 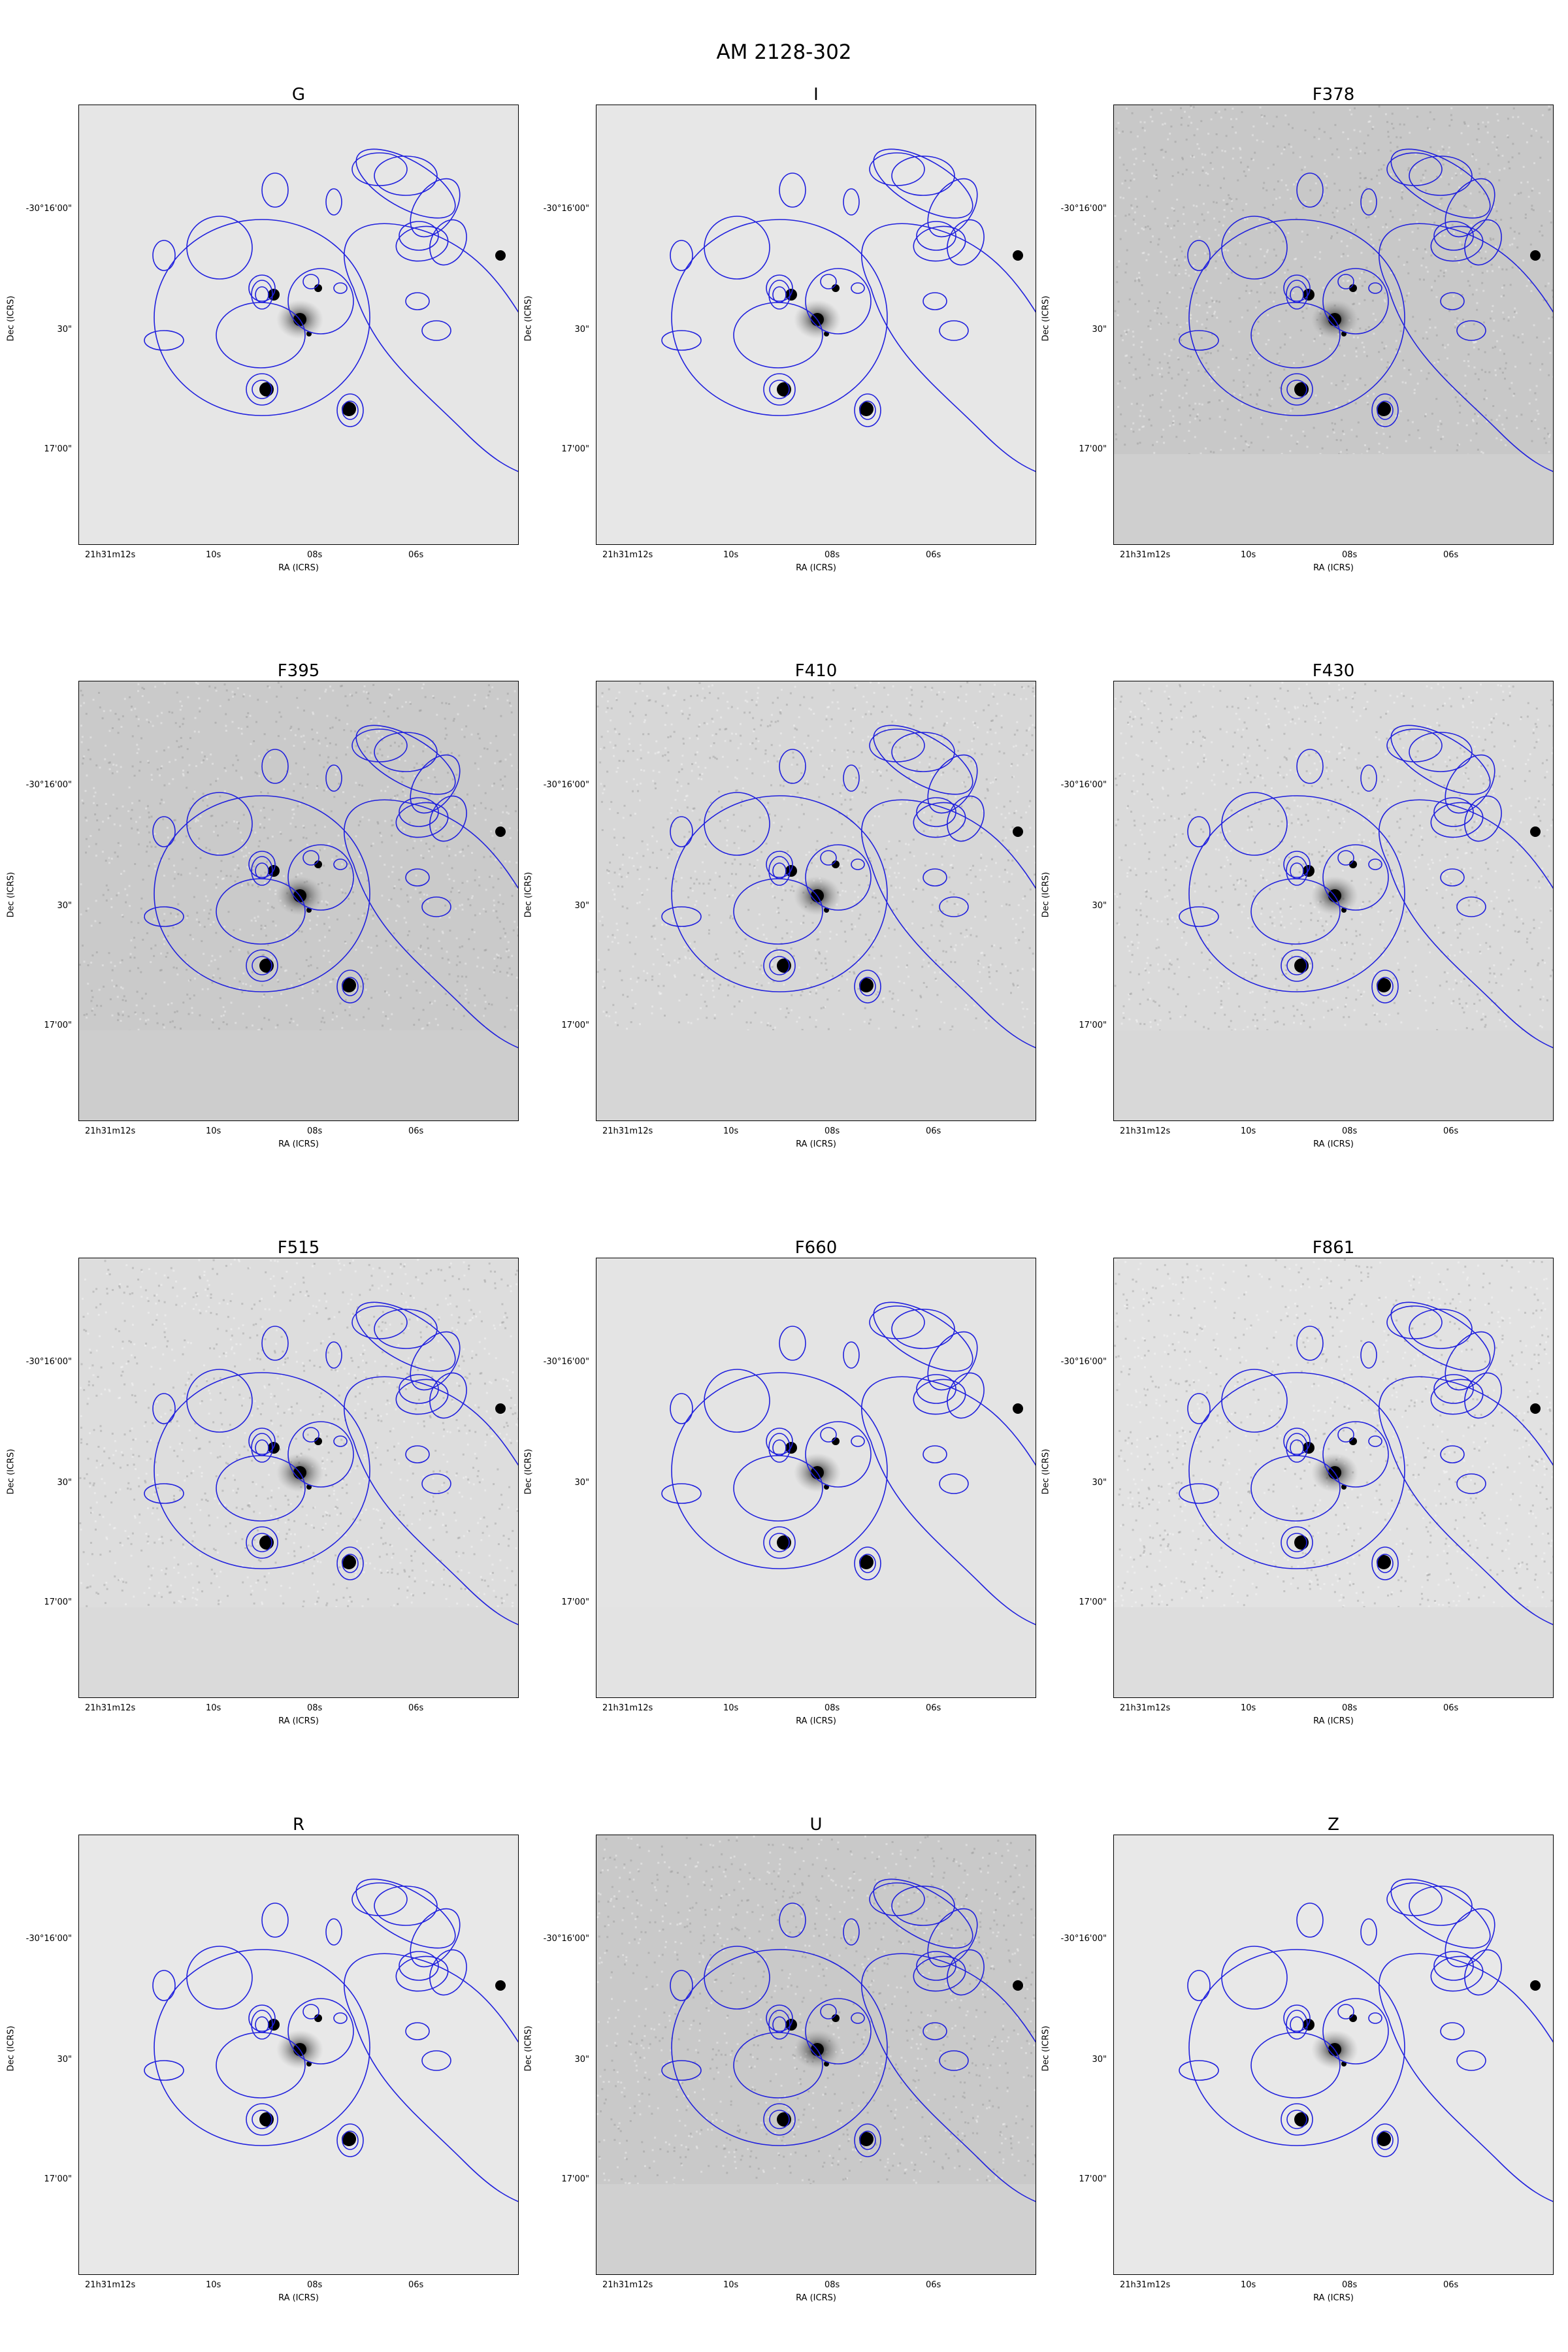 I want to click on panel-title: F410, so click(x=816, y=671).